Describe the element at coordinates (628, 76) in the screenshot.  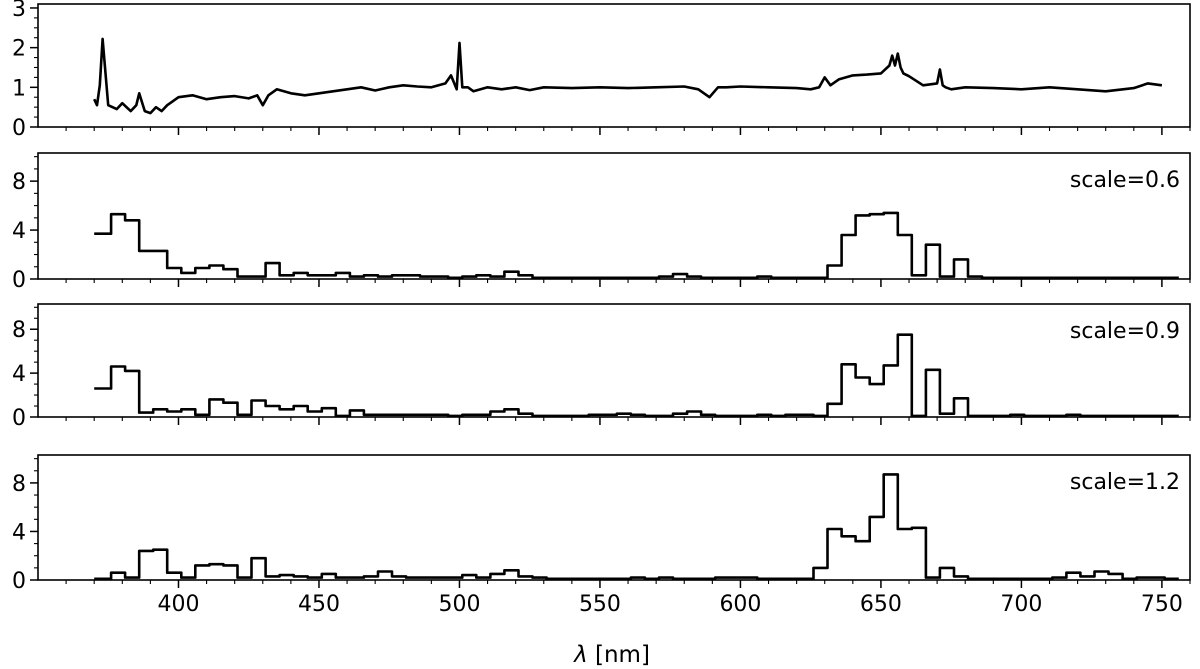
I see `series-line-top` at that location.